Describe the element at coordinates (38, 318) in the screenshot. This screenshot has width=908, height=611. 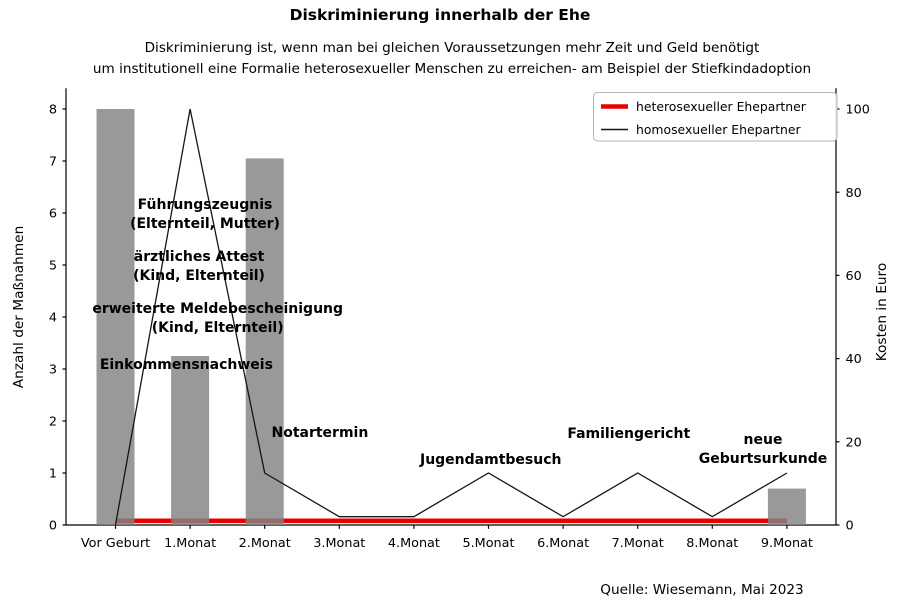
I see `left-axis: 0 1 2 3 4 5 6 7 8 Anzahl der Maßnahmen` at that location.